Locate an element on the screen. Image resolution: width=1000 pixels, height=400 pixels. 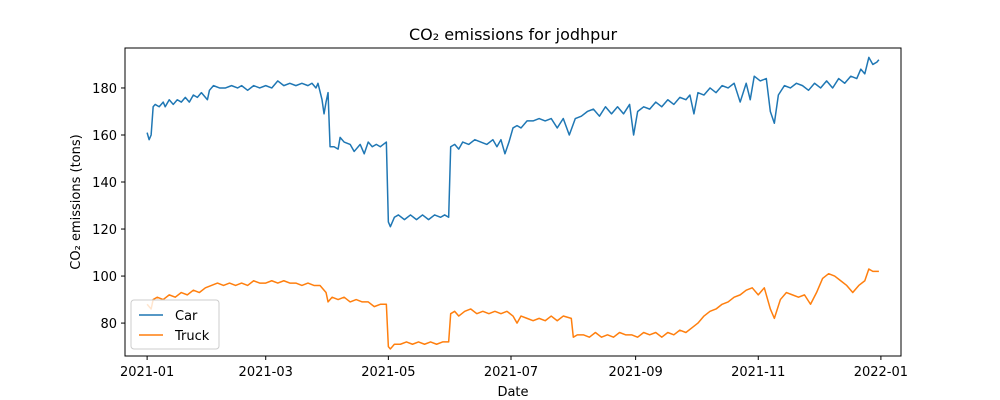
y-axis: 80 100 120 140 160 180 is located at coordinates (108, 207).